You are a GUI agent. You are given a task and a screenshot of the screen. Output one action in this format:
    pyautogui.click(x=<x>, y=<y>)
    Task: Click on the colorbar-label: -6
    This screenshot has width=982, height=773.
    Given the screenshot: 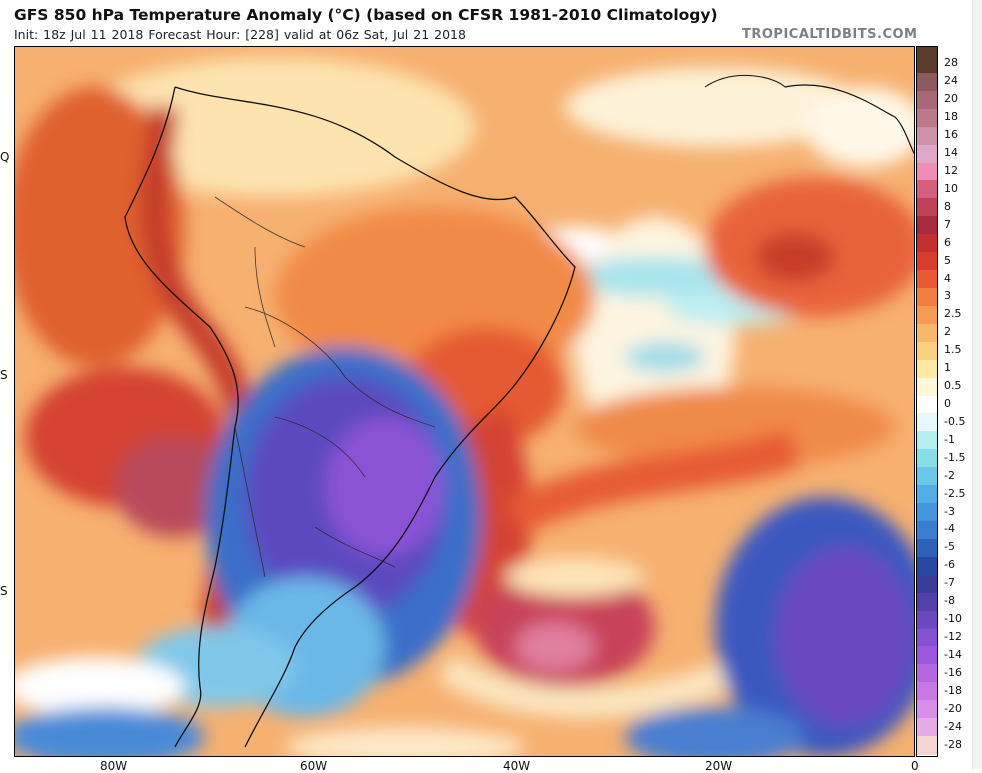 What is the action you would take?
    pyautogui.click(x=949, y=565)
    